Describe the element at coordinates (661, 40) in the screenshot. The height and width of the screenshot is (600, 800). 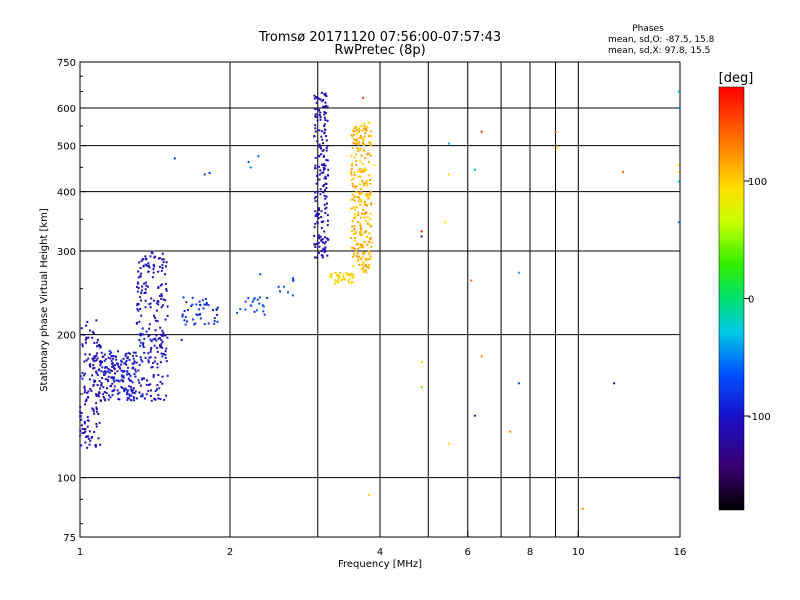
I see `phase-info-o: mean, sd,O: -87.5, 15.8` at that location.